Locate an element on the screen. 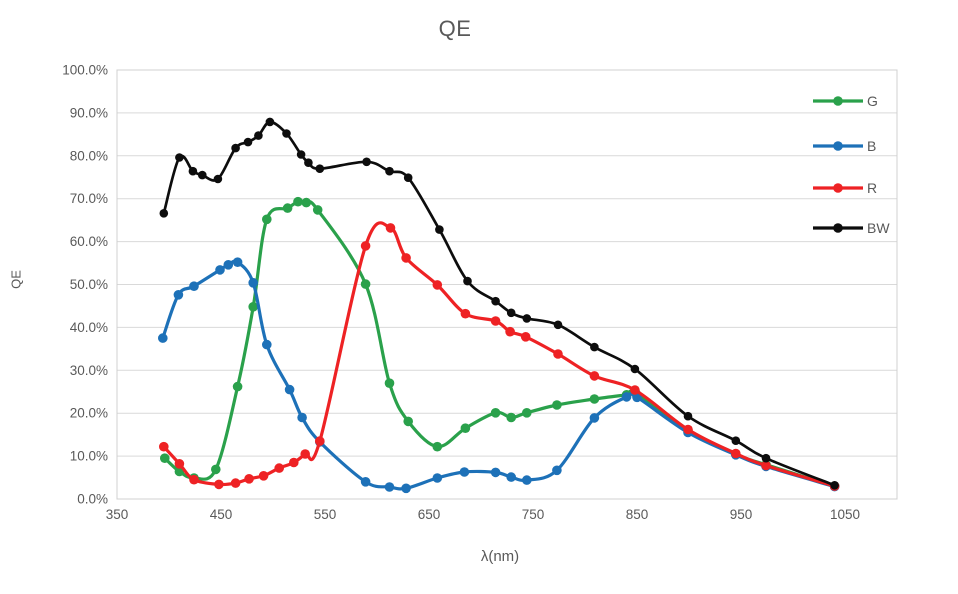 This screenshot has height=594, width=958. x-tick-label: 550 is located at coordinates (325, 514).